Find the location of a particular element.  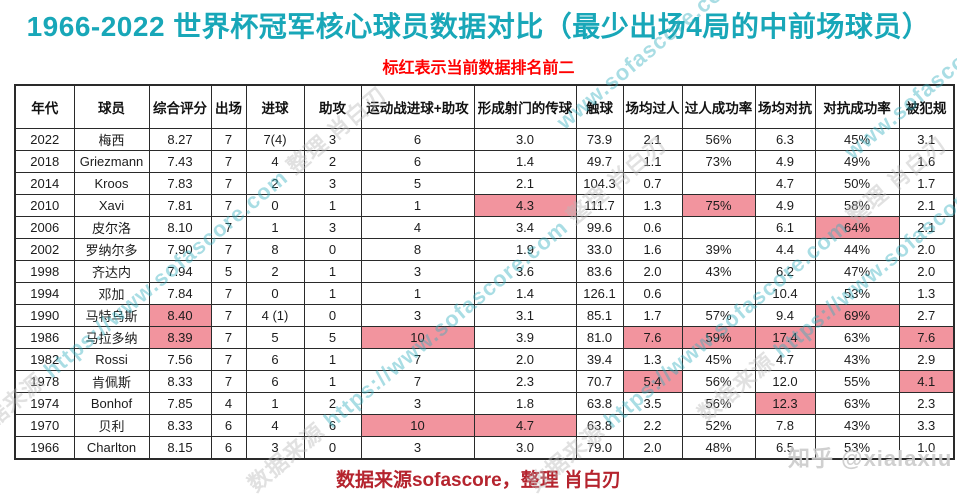

source-footer: 数据来源sofascore，整理 肖白刃 is located at coordinates (478, 480).